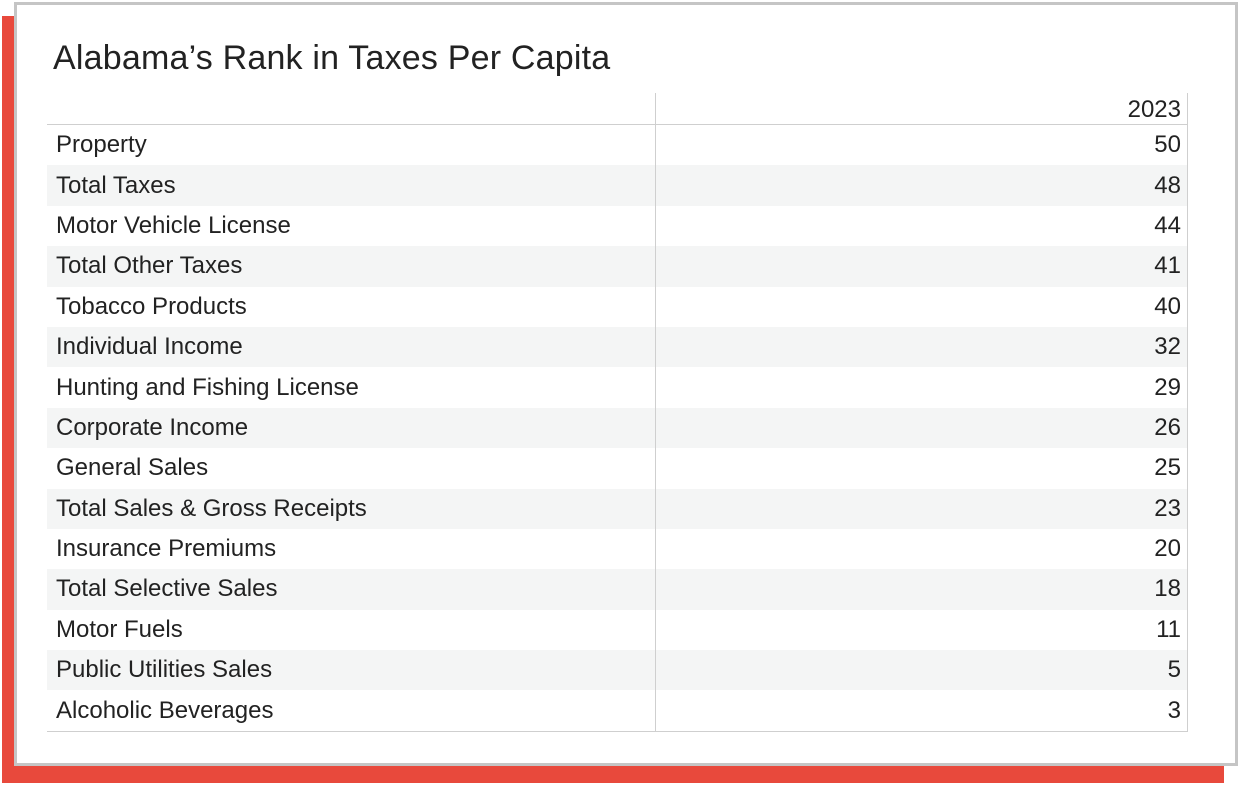 This screenshot has width=1246, height=785. I want to click on row-value: 50, so click(1167, 145).